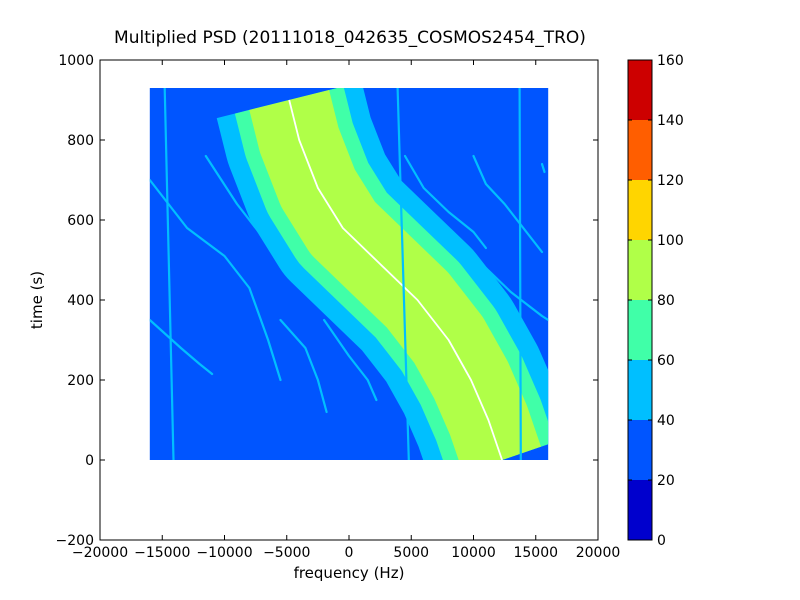  I want to click on short-mark, so click(543, 168).